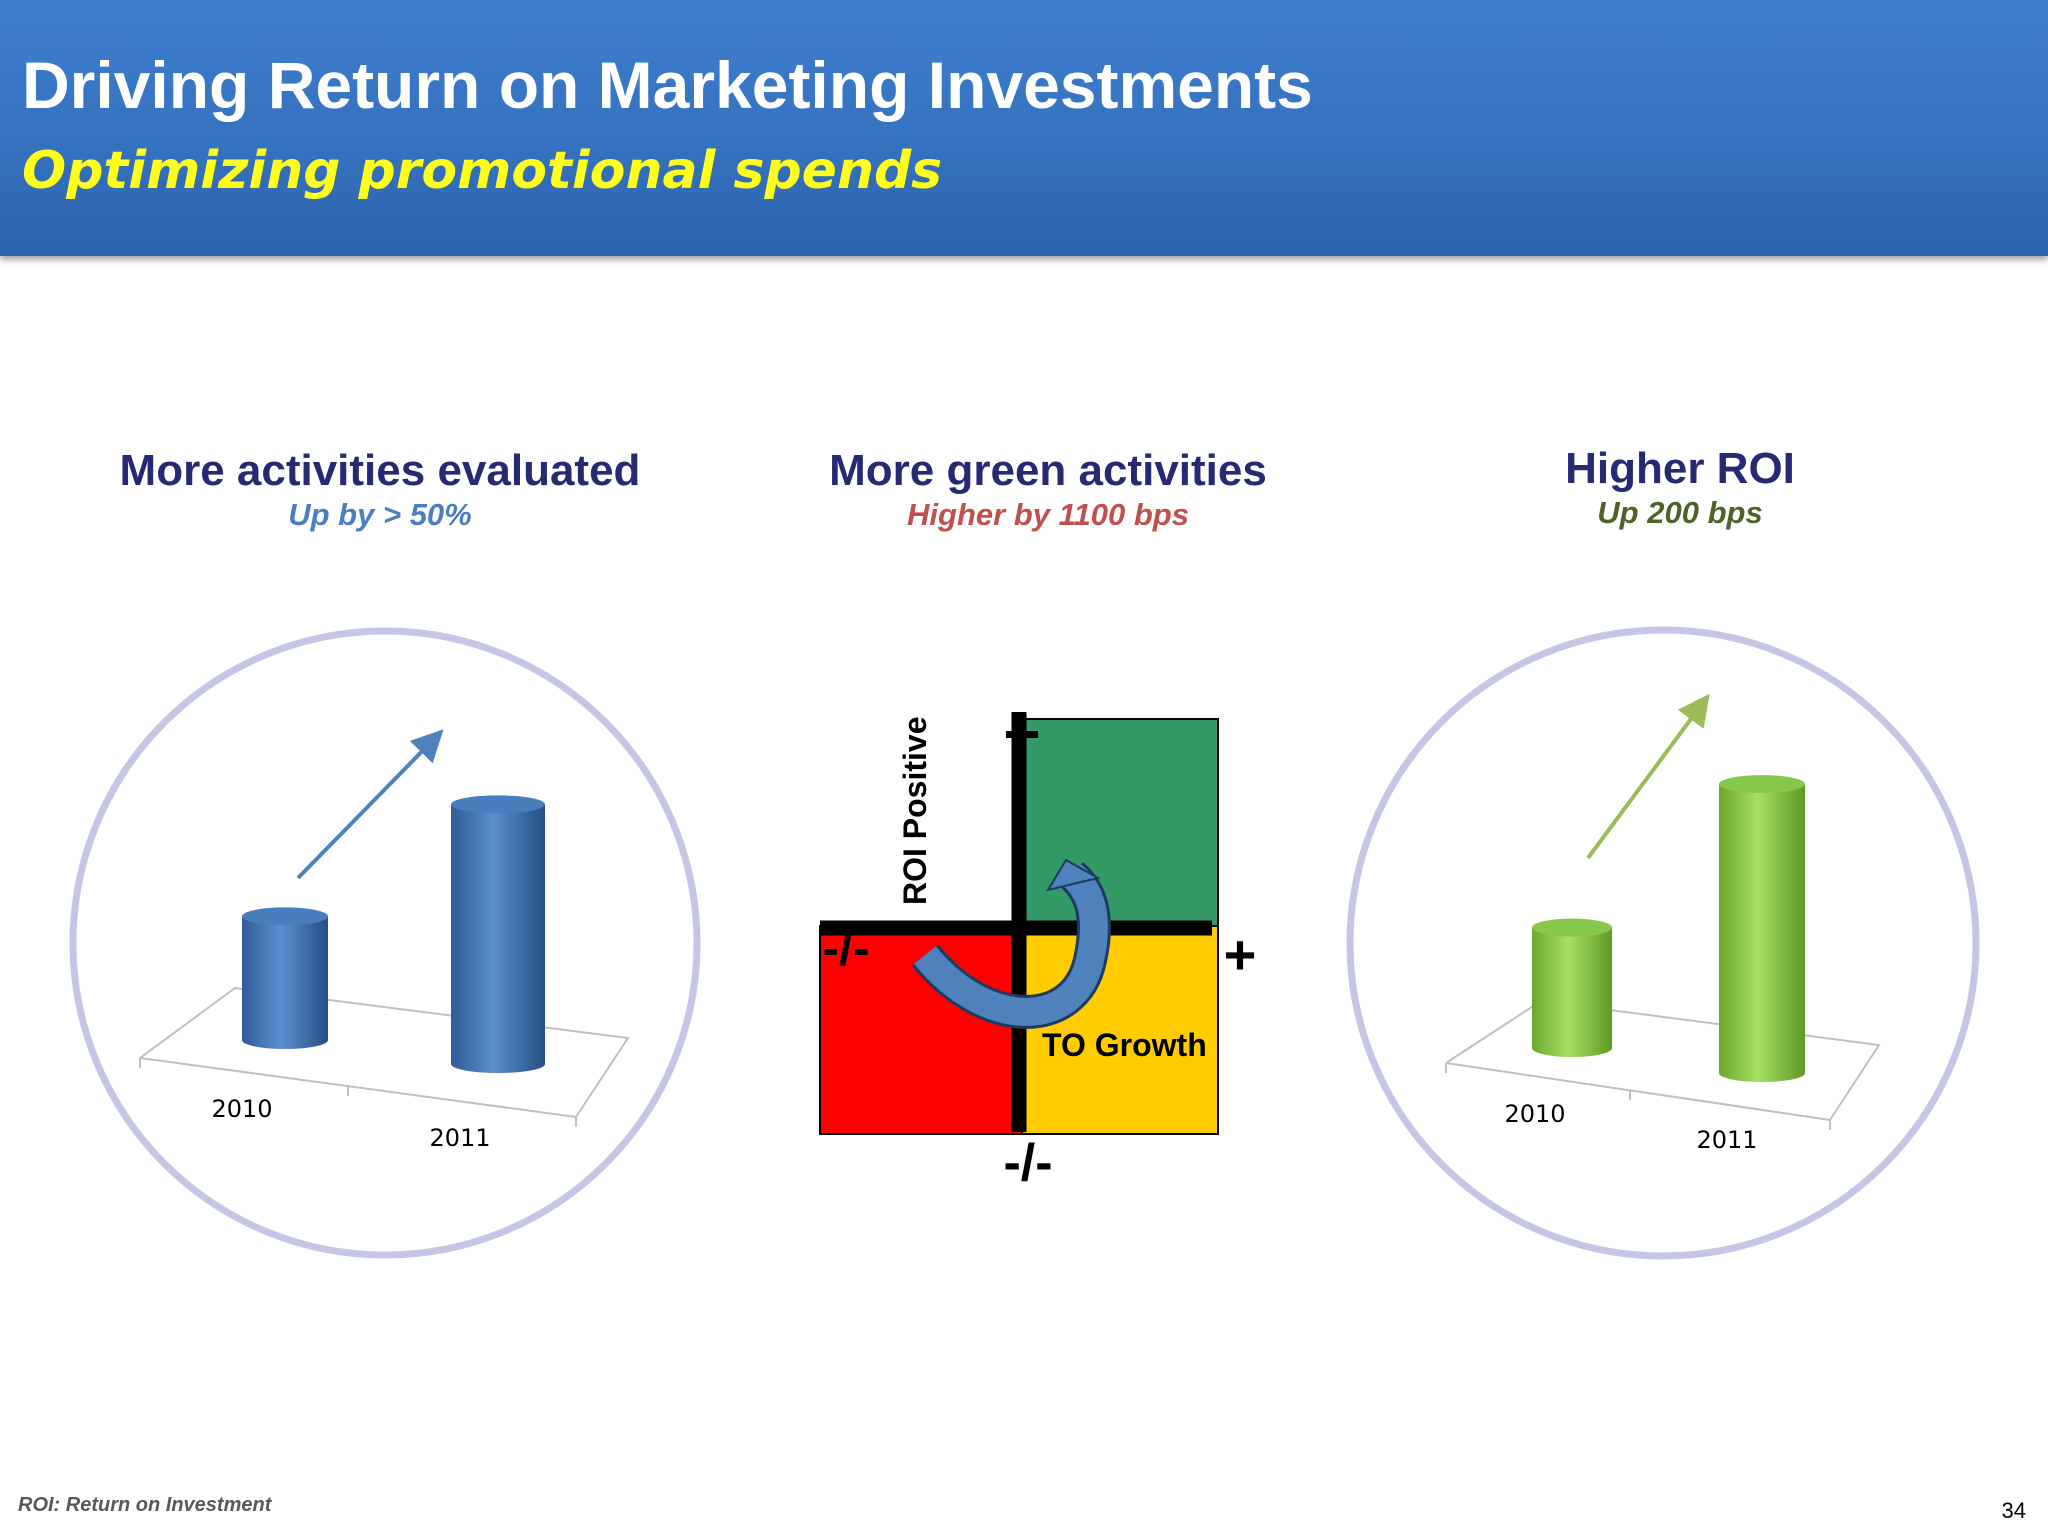 The image size is (2048, 1536). I want to click on panel-3-tick-2011: 2011, so click(1726, 1140).